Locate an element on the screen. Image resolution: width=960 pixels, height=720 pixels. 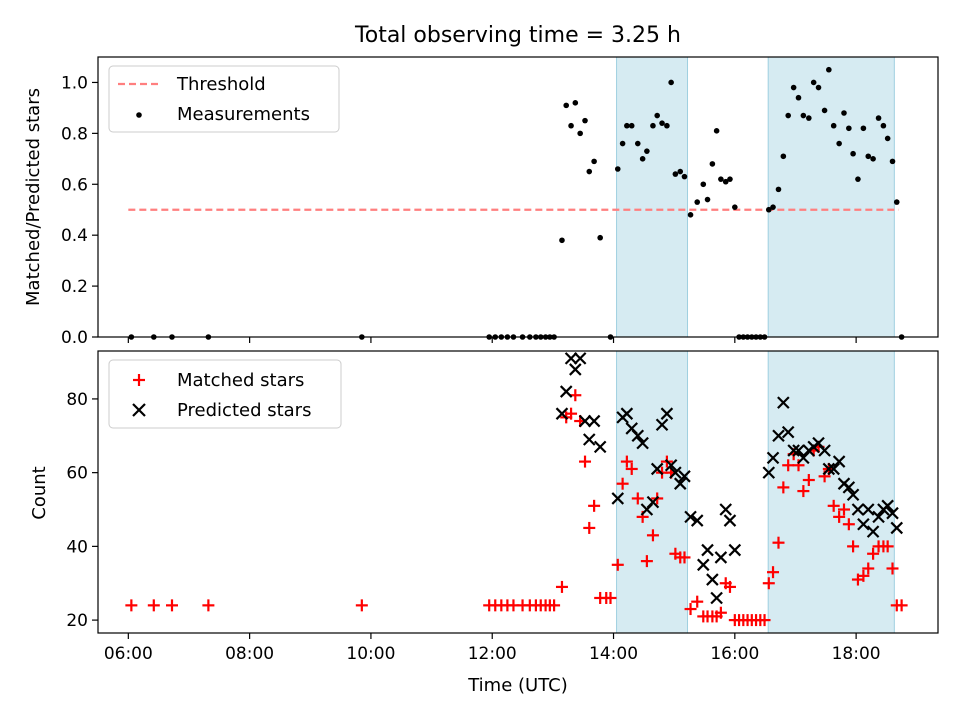
counts-y-axis-label: Count is located at coordinates (39, 492).